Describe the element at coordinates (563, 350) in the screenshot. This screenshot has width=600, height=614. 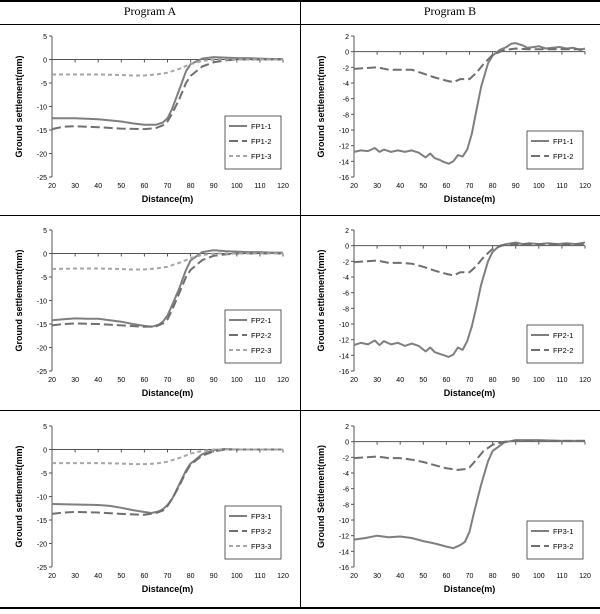
I see `legend-label: FP2-2` at that location.